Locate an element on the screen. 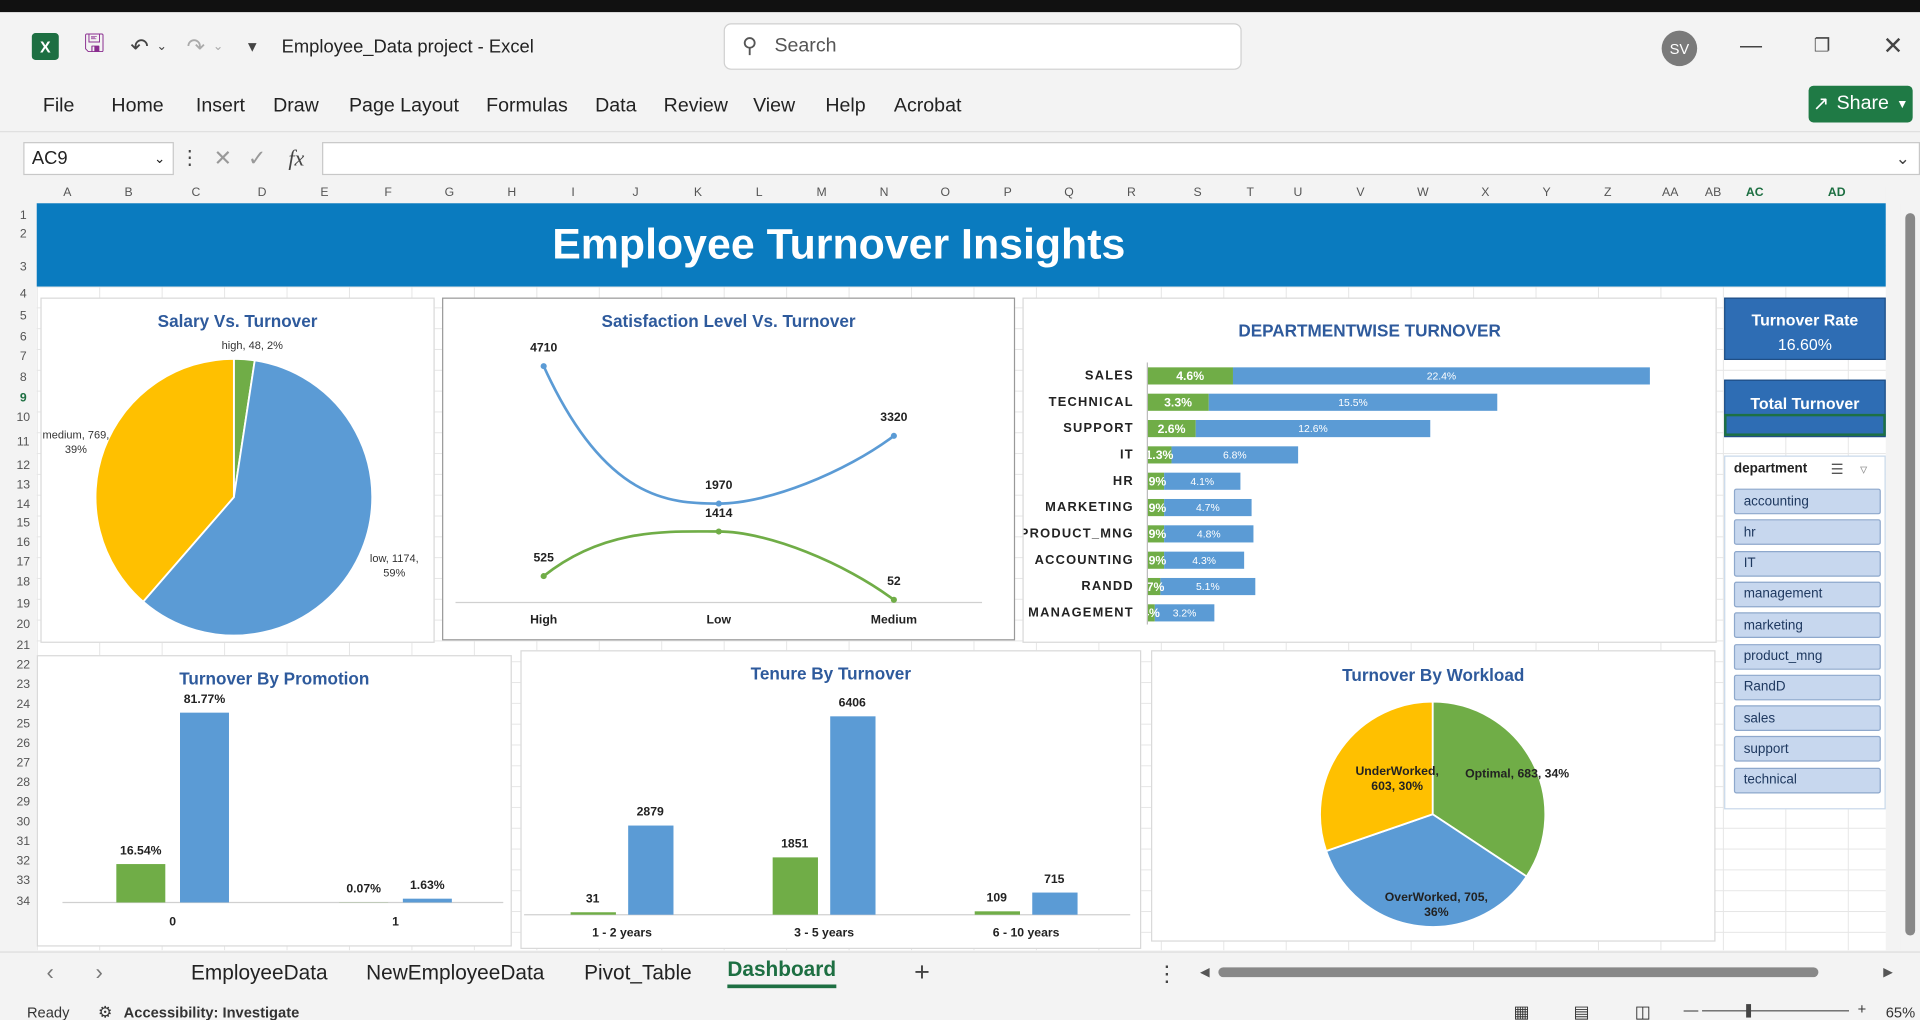 The width and height of the screenshot is (1920, 1020). zoom-in-icon: + is located at coordinates (1862, 1009).